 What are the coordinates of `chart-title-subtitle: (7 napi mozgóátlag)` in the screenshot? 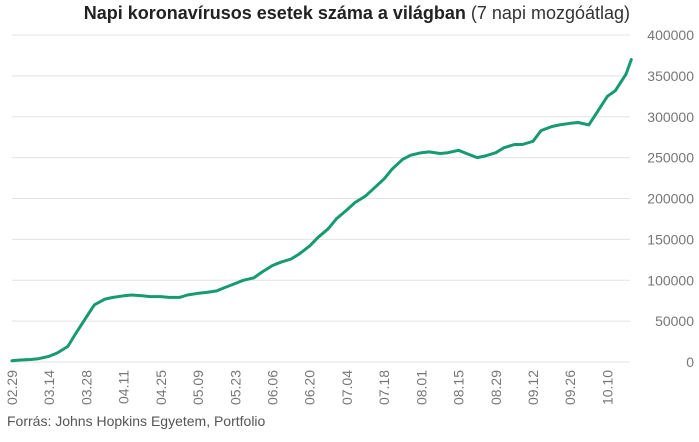 It's located at (547, 13).